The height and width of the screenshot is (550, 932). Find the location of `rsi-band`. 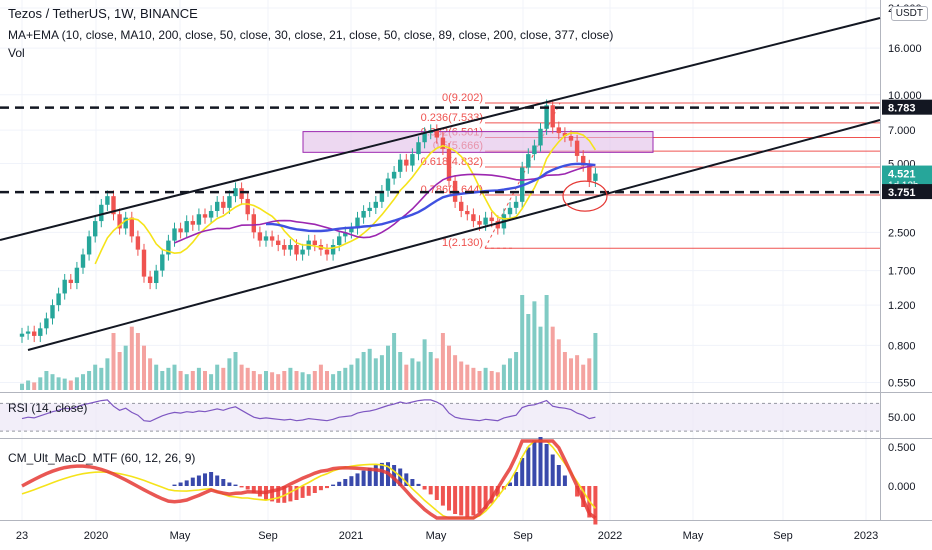

rsi-band is located at coordinates (440, 417).